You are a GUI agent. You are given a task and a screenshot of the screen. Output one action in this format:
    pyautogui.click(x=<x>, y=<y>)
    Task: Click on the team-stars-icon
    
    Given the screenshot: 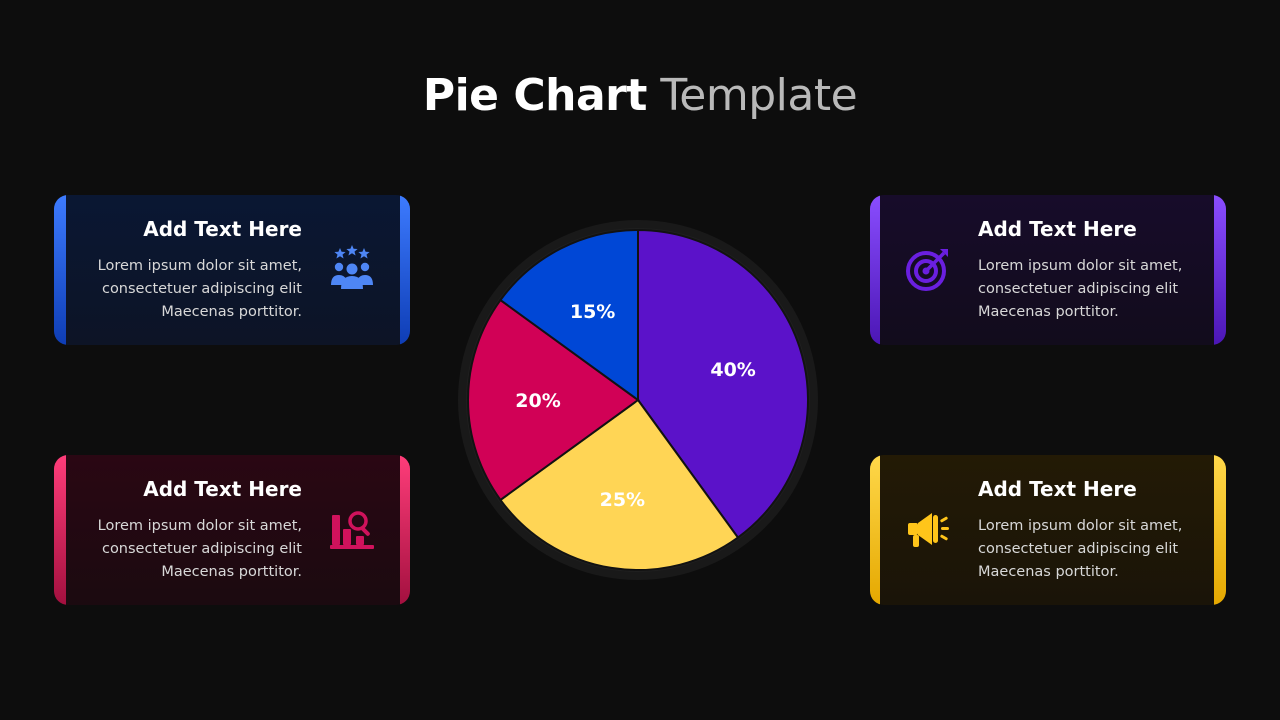 What is the action you would take?
    pyautogui.click(x=352, y=267)
    